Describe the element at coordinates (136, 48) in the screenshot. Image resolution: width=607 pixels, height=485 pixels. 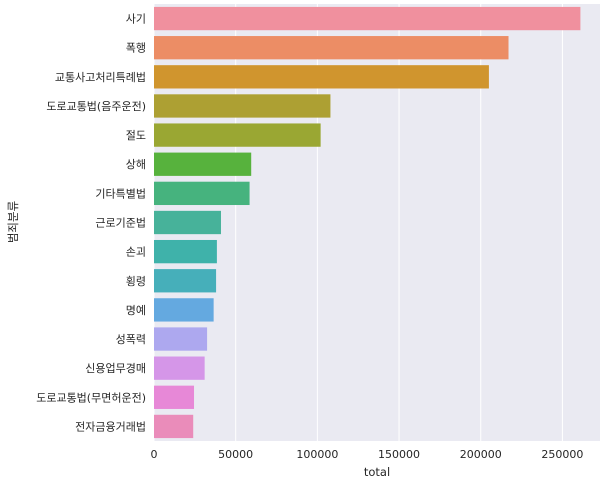
I see `category-label: 폭행` at that location.